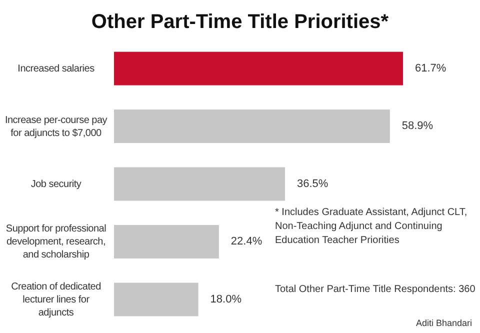  What do you see at coordinates (56, 241) in the screenshot?
I see `y-tick-label: Support for professional development, research, and scholarship` at bounding box center [56, 241].